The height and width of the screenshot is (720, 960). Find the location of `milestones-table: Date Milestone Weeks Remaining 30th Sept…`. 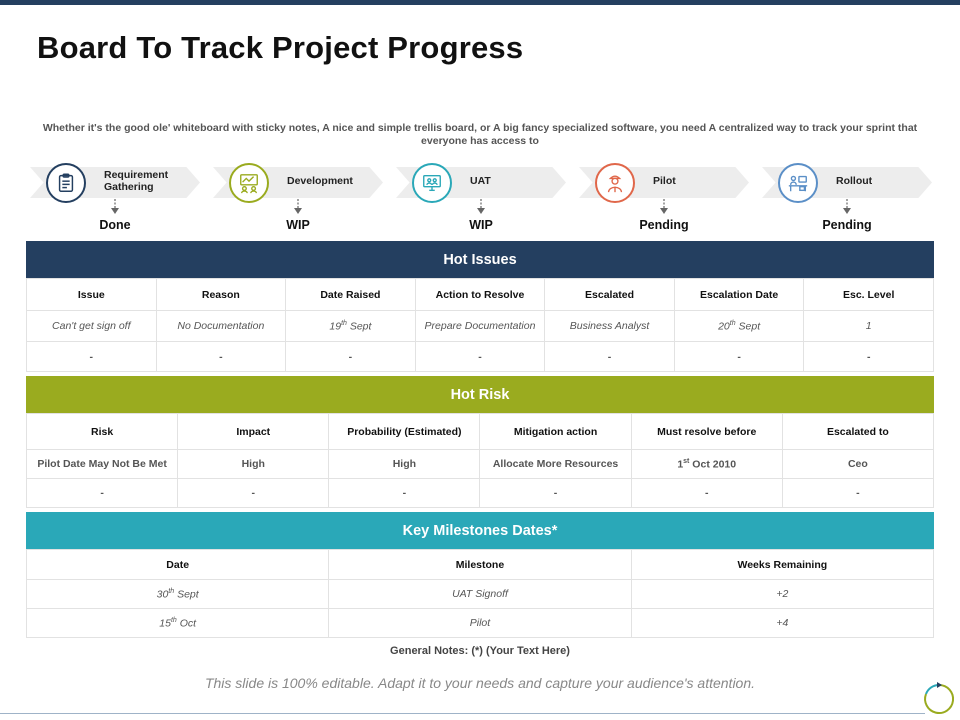

milestones-table: Date Milestone Weeks Remaining 30th Sept… is located at coordinates (480, 593).